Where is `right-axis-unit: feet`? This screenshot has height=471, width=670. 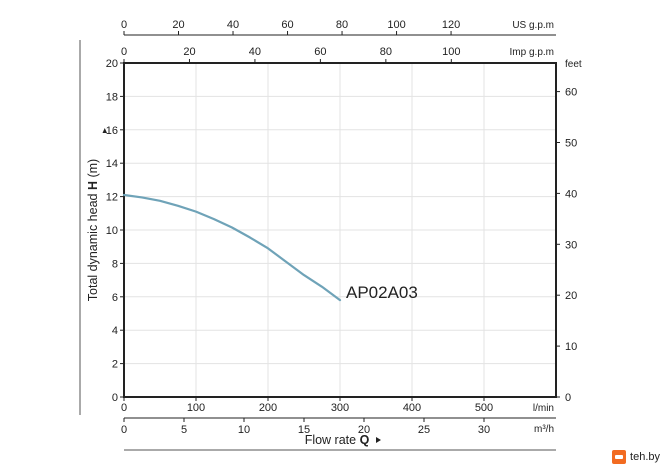 right-axis-unit: feet is located at coordinates (573, 64).